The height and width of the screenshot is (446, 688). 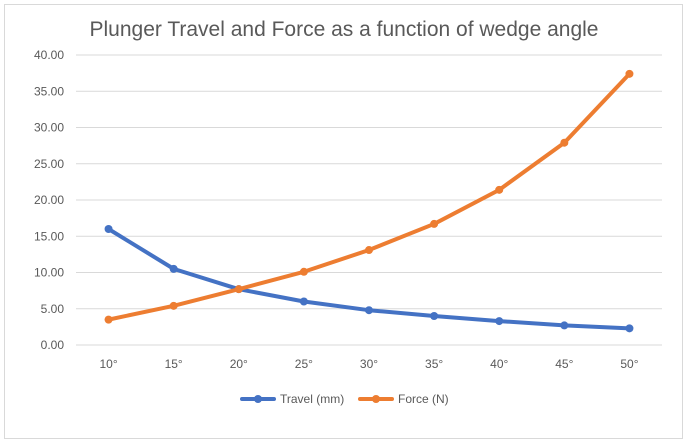 What do you see at coordinates (49, 128) in the screenshot?
I see `y-tick-label: 30.00` at bounding box center [49, 128].